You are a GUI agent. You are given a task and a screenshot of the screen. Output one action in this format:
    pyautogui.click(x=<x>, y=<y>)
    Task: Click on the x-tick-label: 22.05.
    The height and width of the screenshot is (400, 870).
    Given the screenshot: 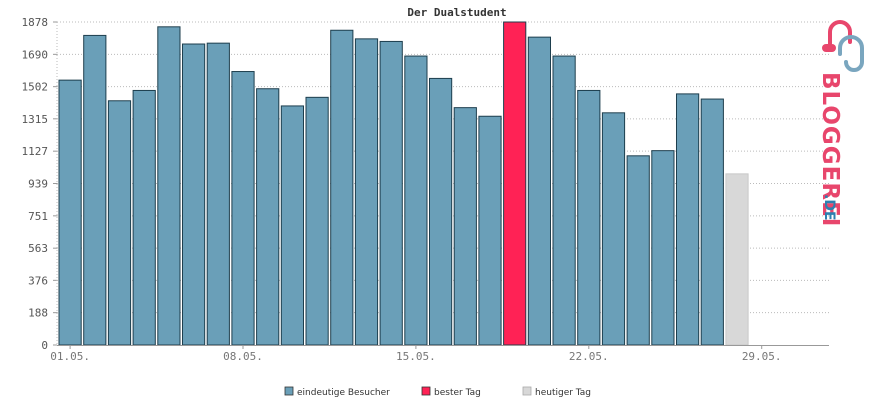 What is the action you would take?
    pyautogui.click(x=589, y=356)
    